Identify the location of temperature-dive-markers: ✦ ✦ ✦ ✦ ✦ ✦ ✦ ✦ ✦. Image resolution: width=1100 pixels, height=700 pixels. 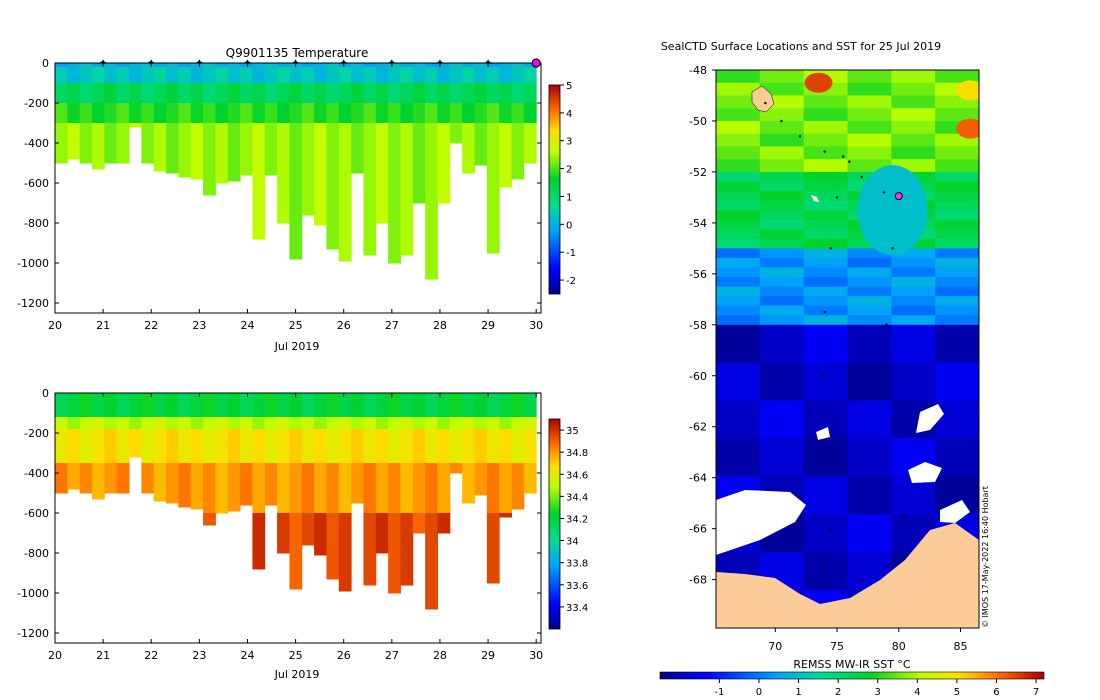
(320, 63).